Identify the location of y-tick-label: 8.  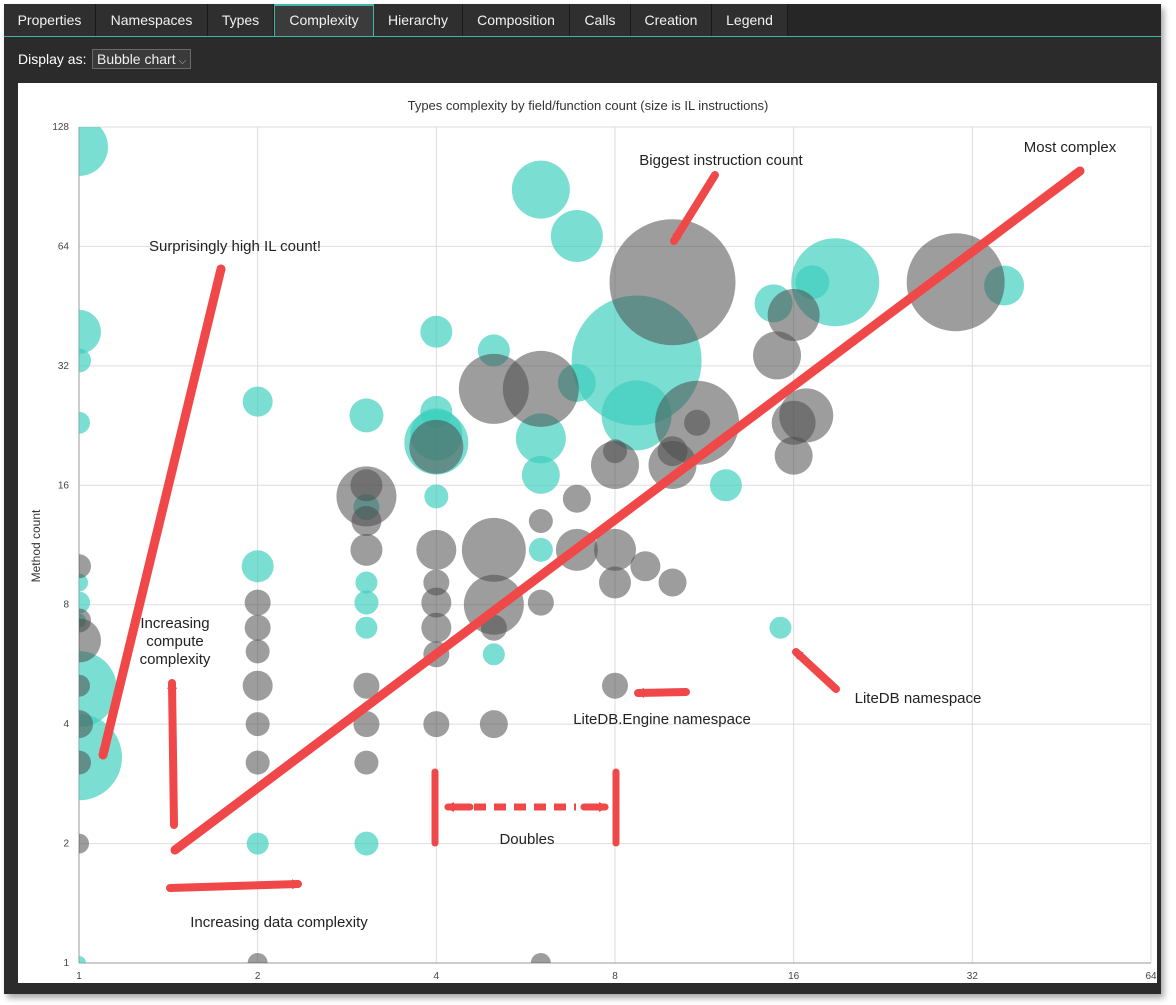
(66, 605).